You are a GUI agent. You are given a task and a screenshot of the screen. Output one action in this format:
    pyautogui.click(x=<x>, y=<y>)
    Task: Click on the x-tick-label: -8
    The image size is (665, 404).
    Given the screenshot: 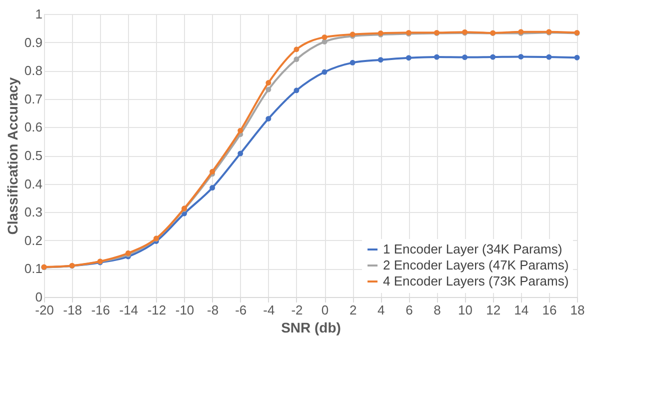 What is the action you would take?
    pyautogui.click(x=213, y=310)
    